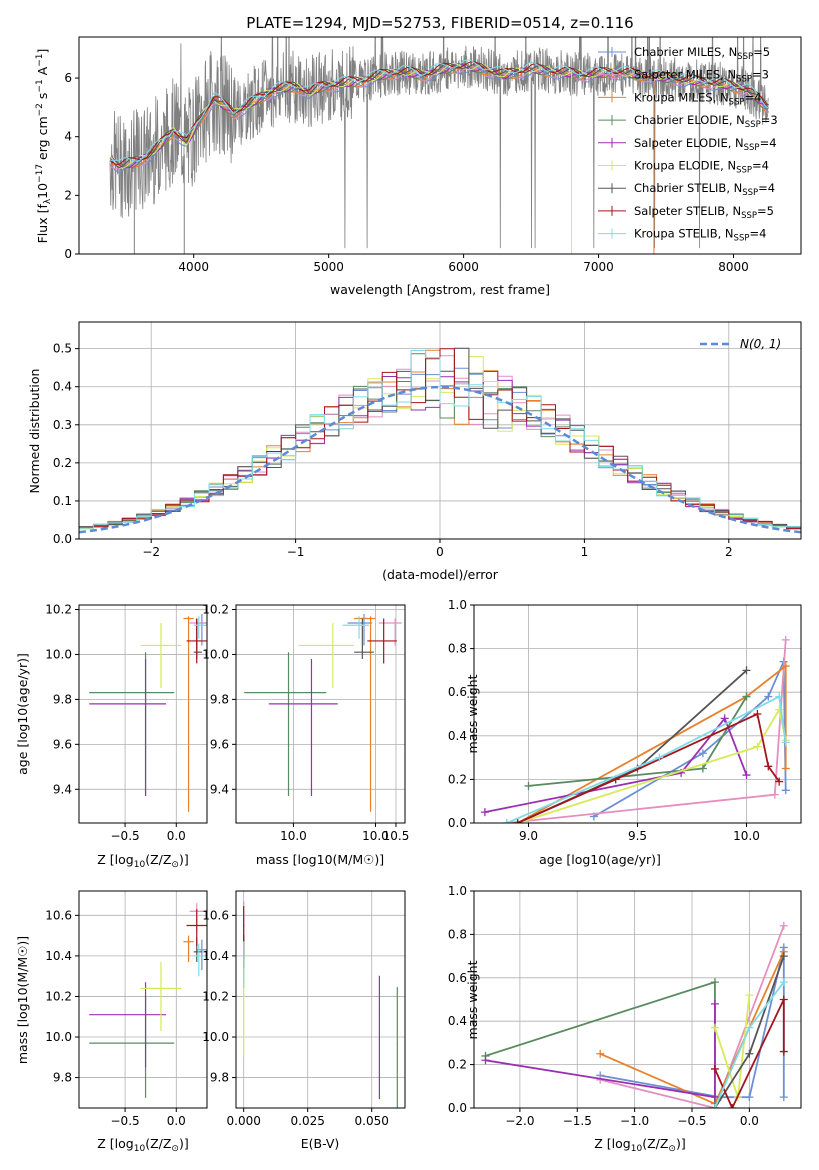 The width and height of the screenshot is (819, 1170). Describe the element at coordinates (701, 167) in the screenshot. I see `legend-entry: Kroupa ELODIE, NSSP=4` at that location.